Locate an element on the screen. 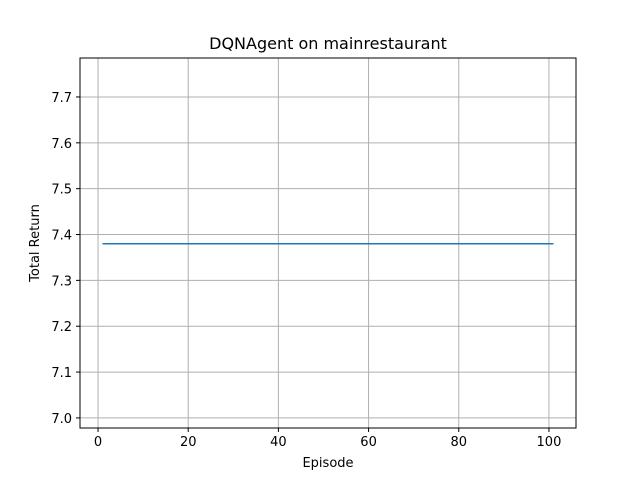 The width and height of the screenshot is (640, 480). x-tick-label: 20 is located at coordinates (188, 442).